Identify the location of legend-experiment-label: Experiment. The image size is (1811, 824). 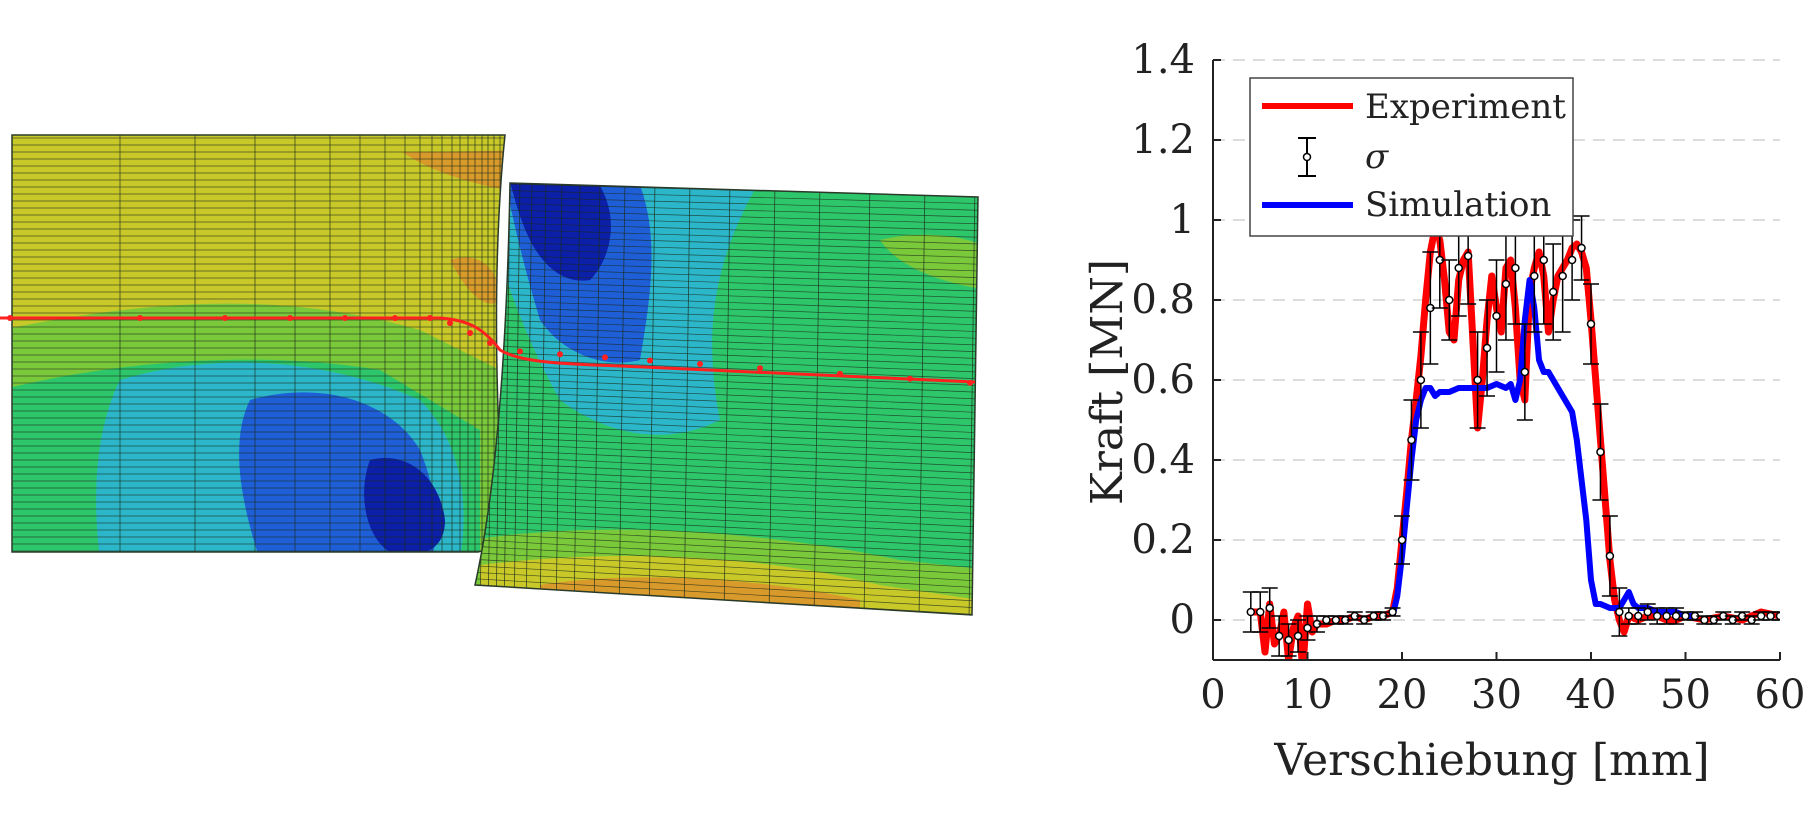
(1465, 107).